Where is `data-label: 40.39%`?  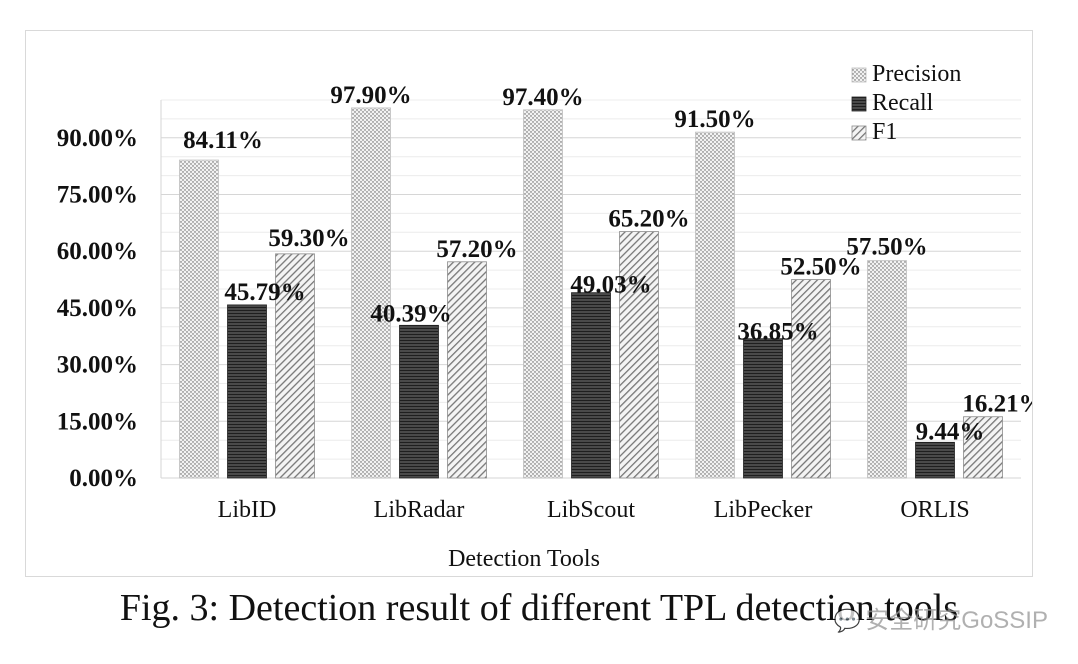 data-label: 40.39% is located at coordinates (410, 313).